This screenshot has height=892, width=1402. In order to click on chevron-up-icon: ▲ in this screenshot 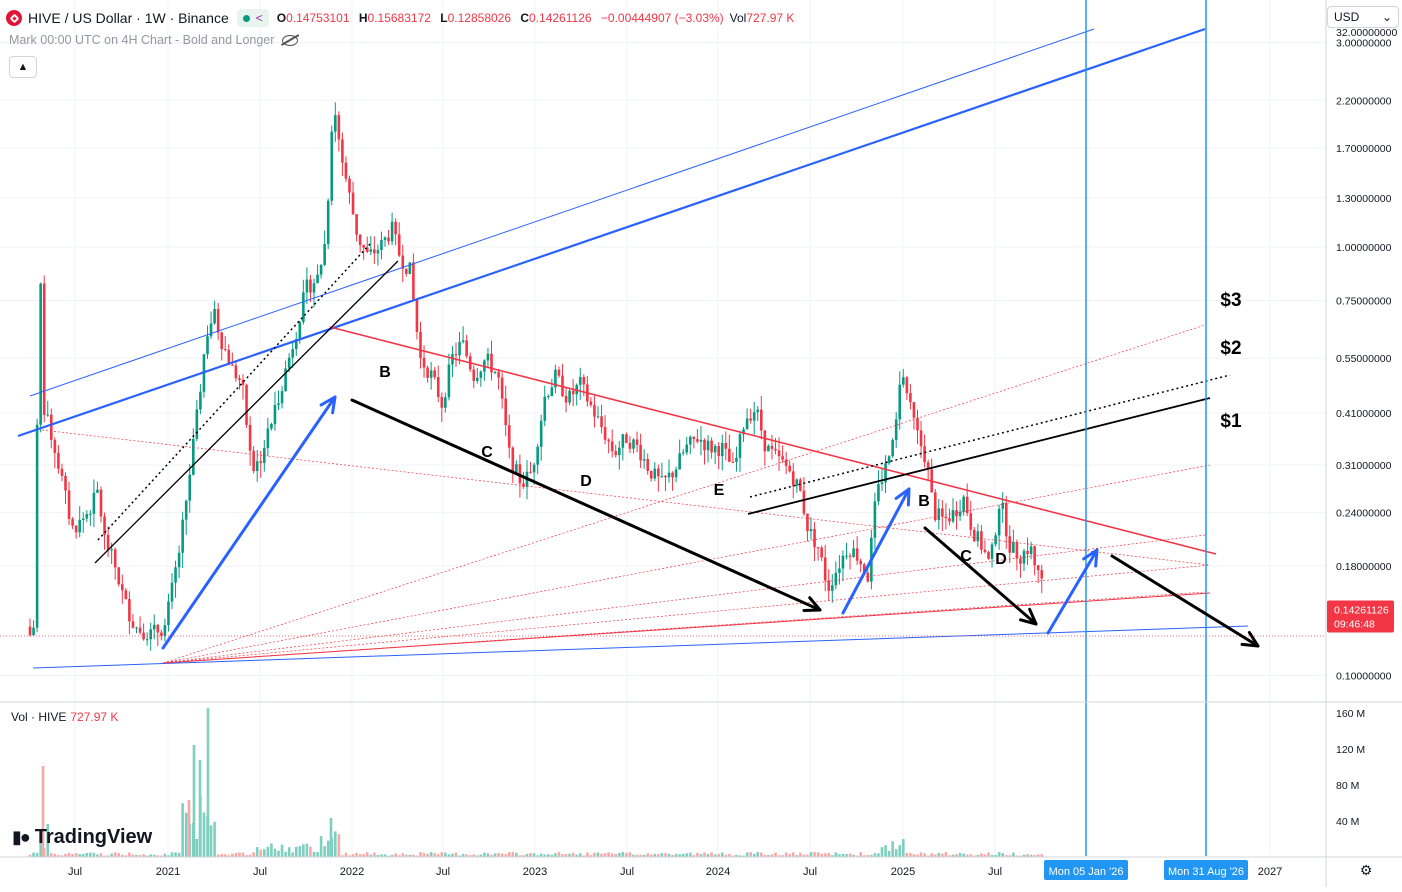, I will do `click(23, 67)`.